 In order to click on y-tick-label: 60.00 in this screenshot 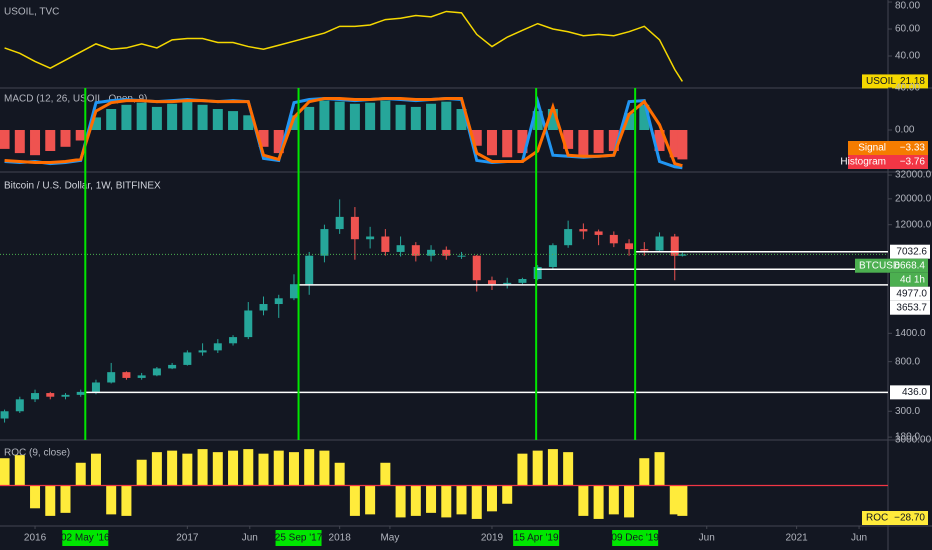, I will do `click(907, 29)`.